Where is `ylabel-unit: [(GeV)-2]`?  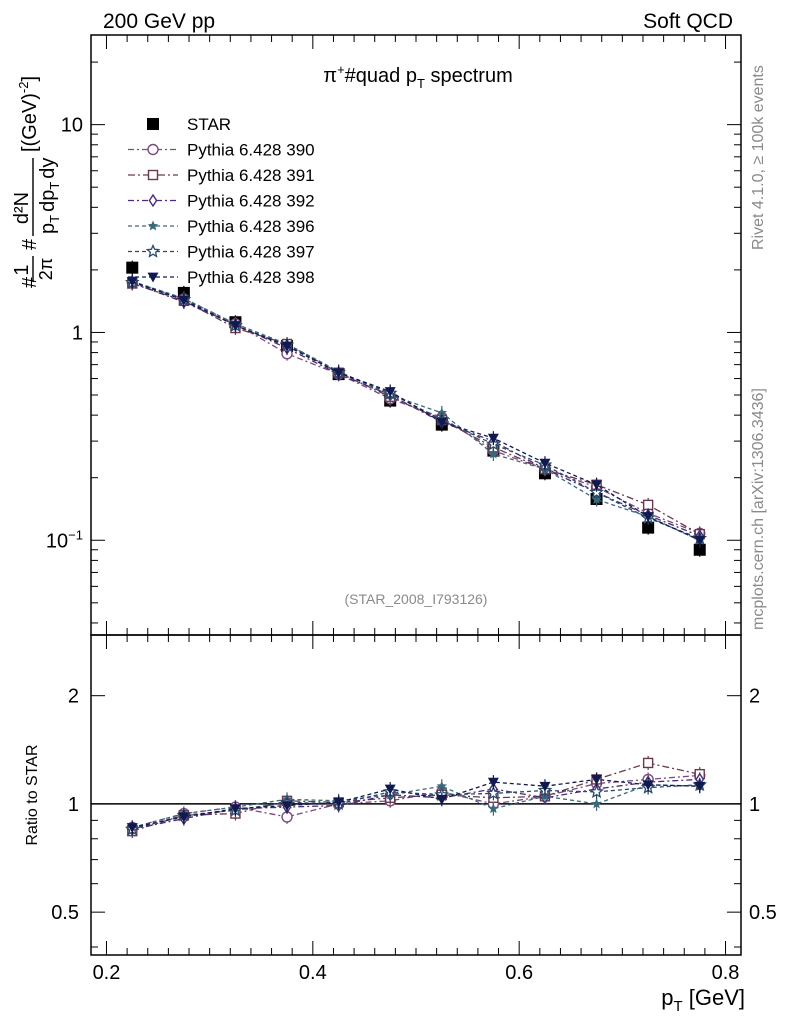
ylabel-unit: [(GeV)-2] is located at coordinates (28, 114).